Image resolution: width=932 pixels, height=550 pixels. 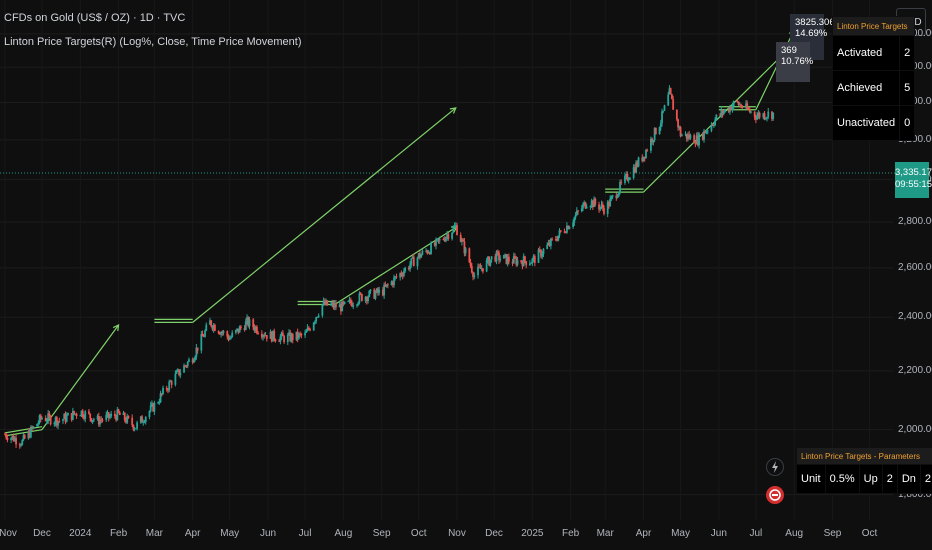 I want to click on lightning-button, so click(x=775, y=467).